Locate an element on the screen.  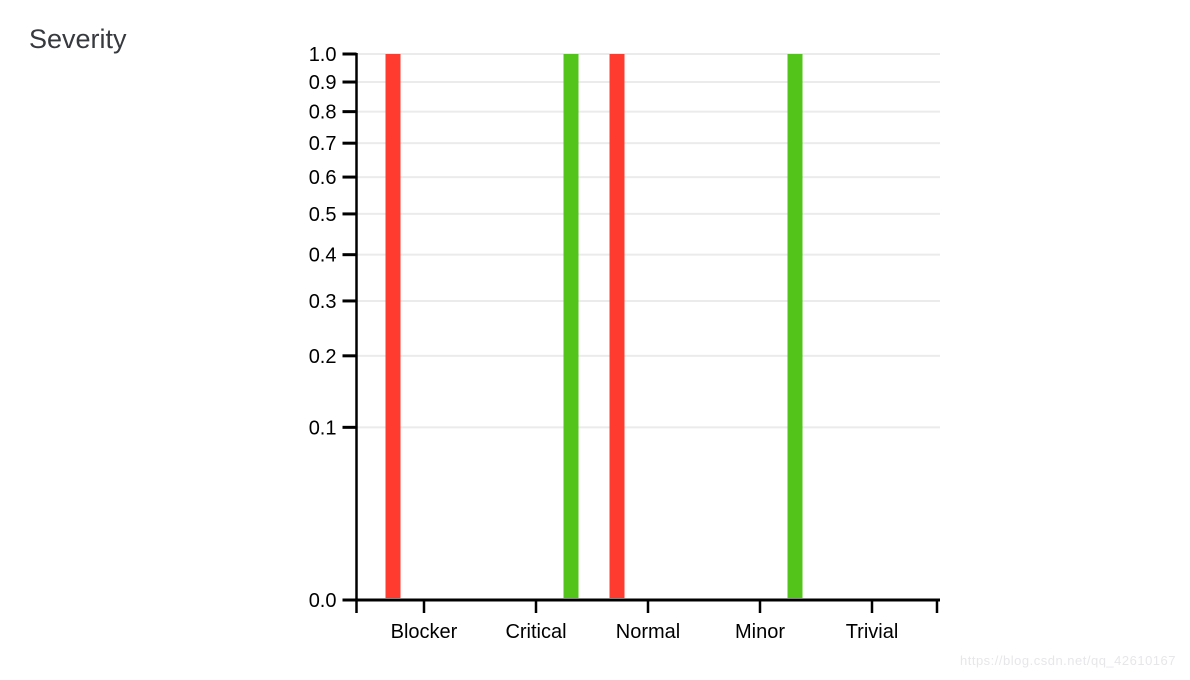
bar-green-critical is located at coordinates (571, 326).